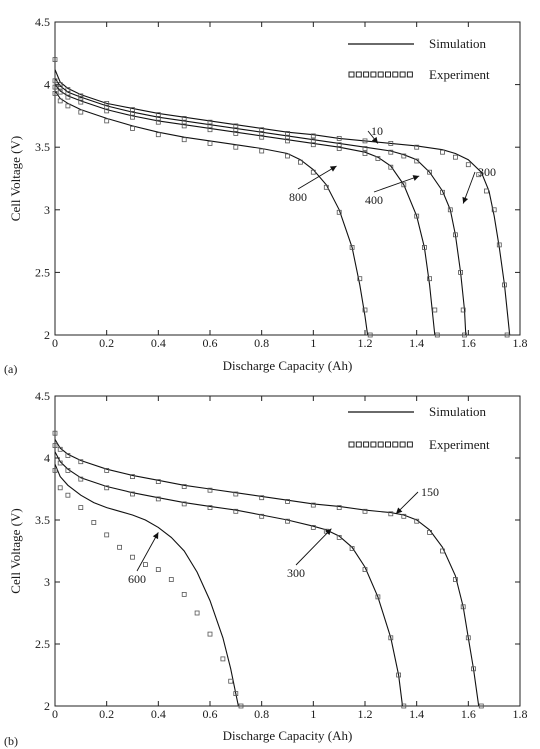  I want to click on y-tick-label: 2.5, so click(42, 272).